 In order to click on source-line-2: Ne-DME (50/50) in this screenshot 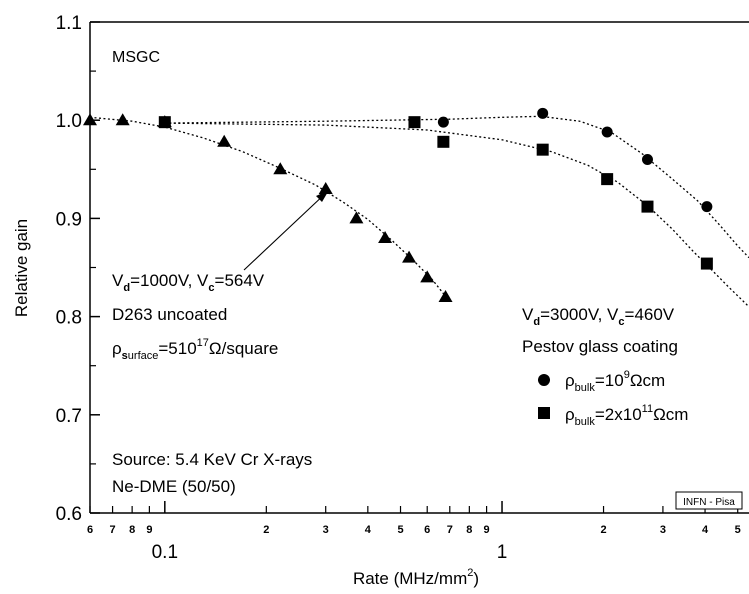, I will do `click(174, 486)`.